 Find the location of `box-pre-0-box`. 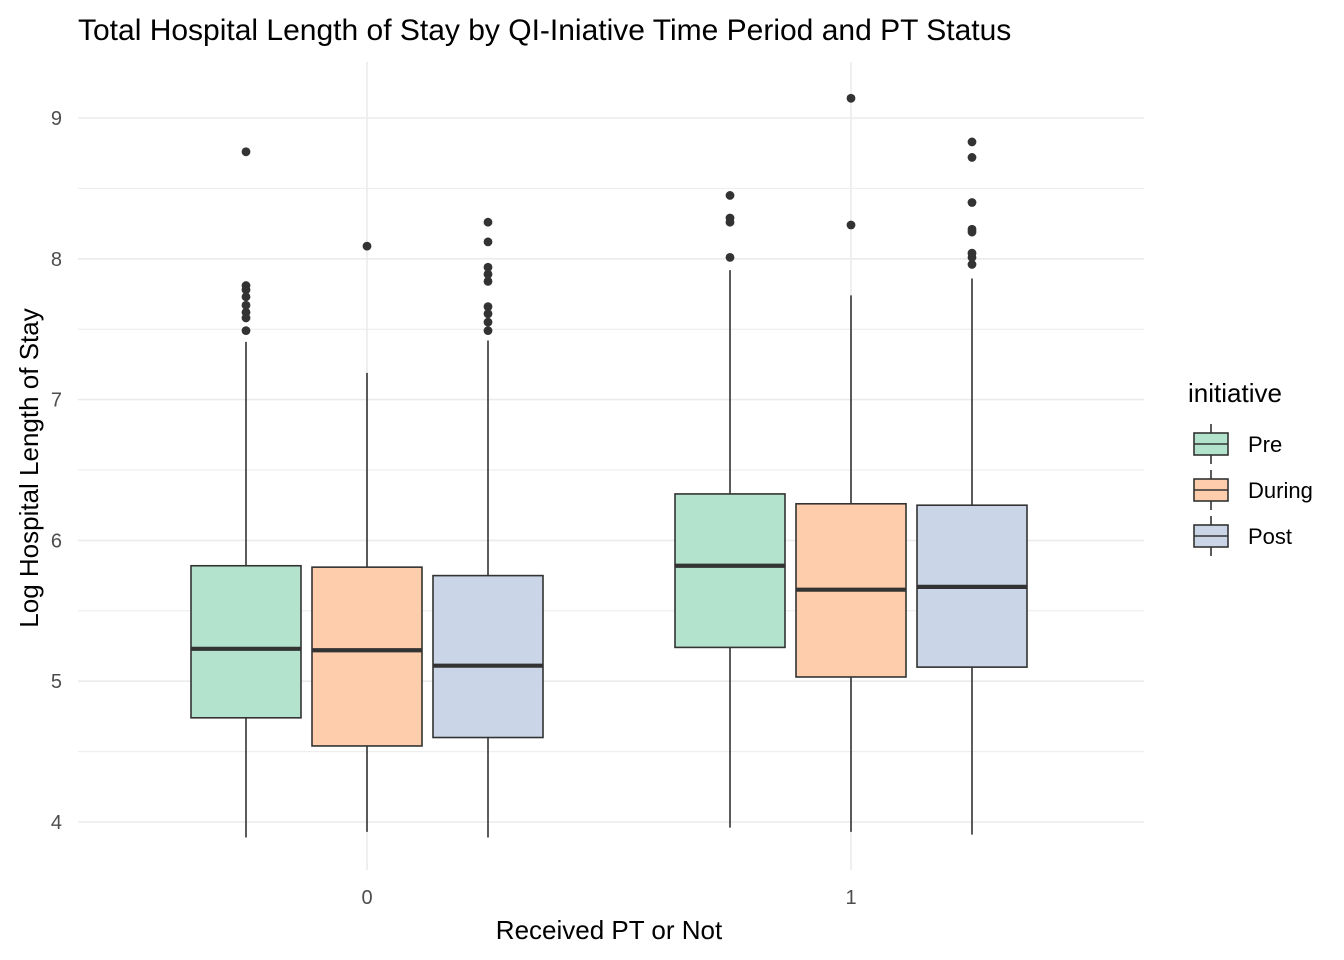

box-pre-0-box is located at coordinates (246, 641).